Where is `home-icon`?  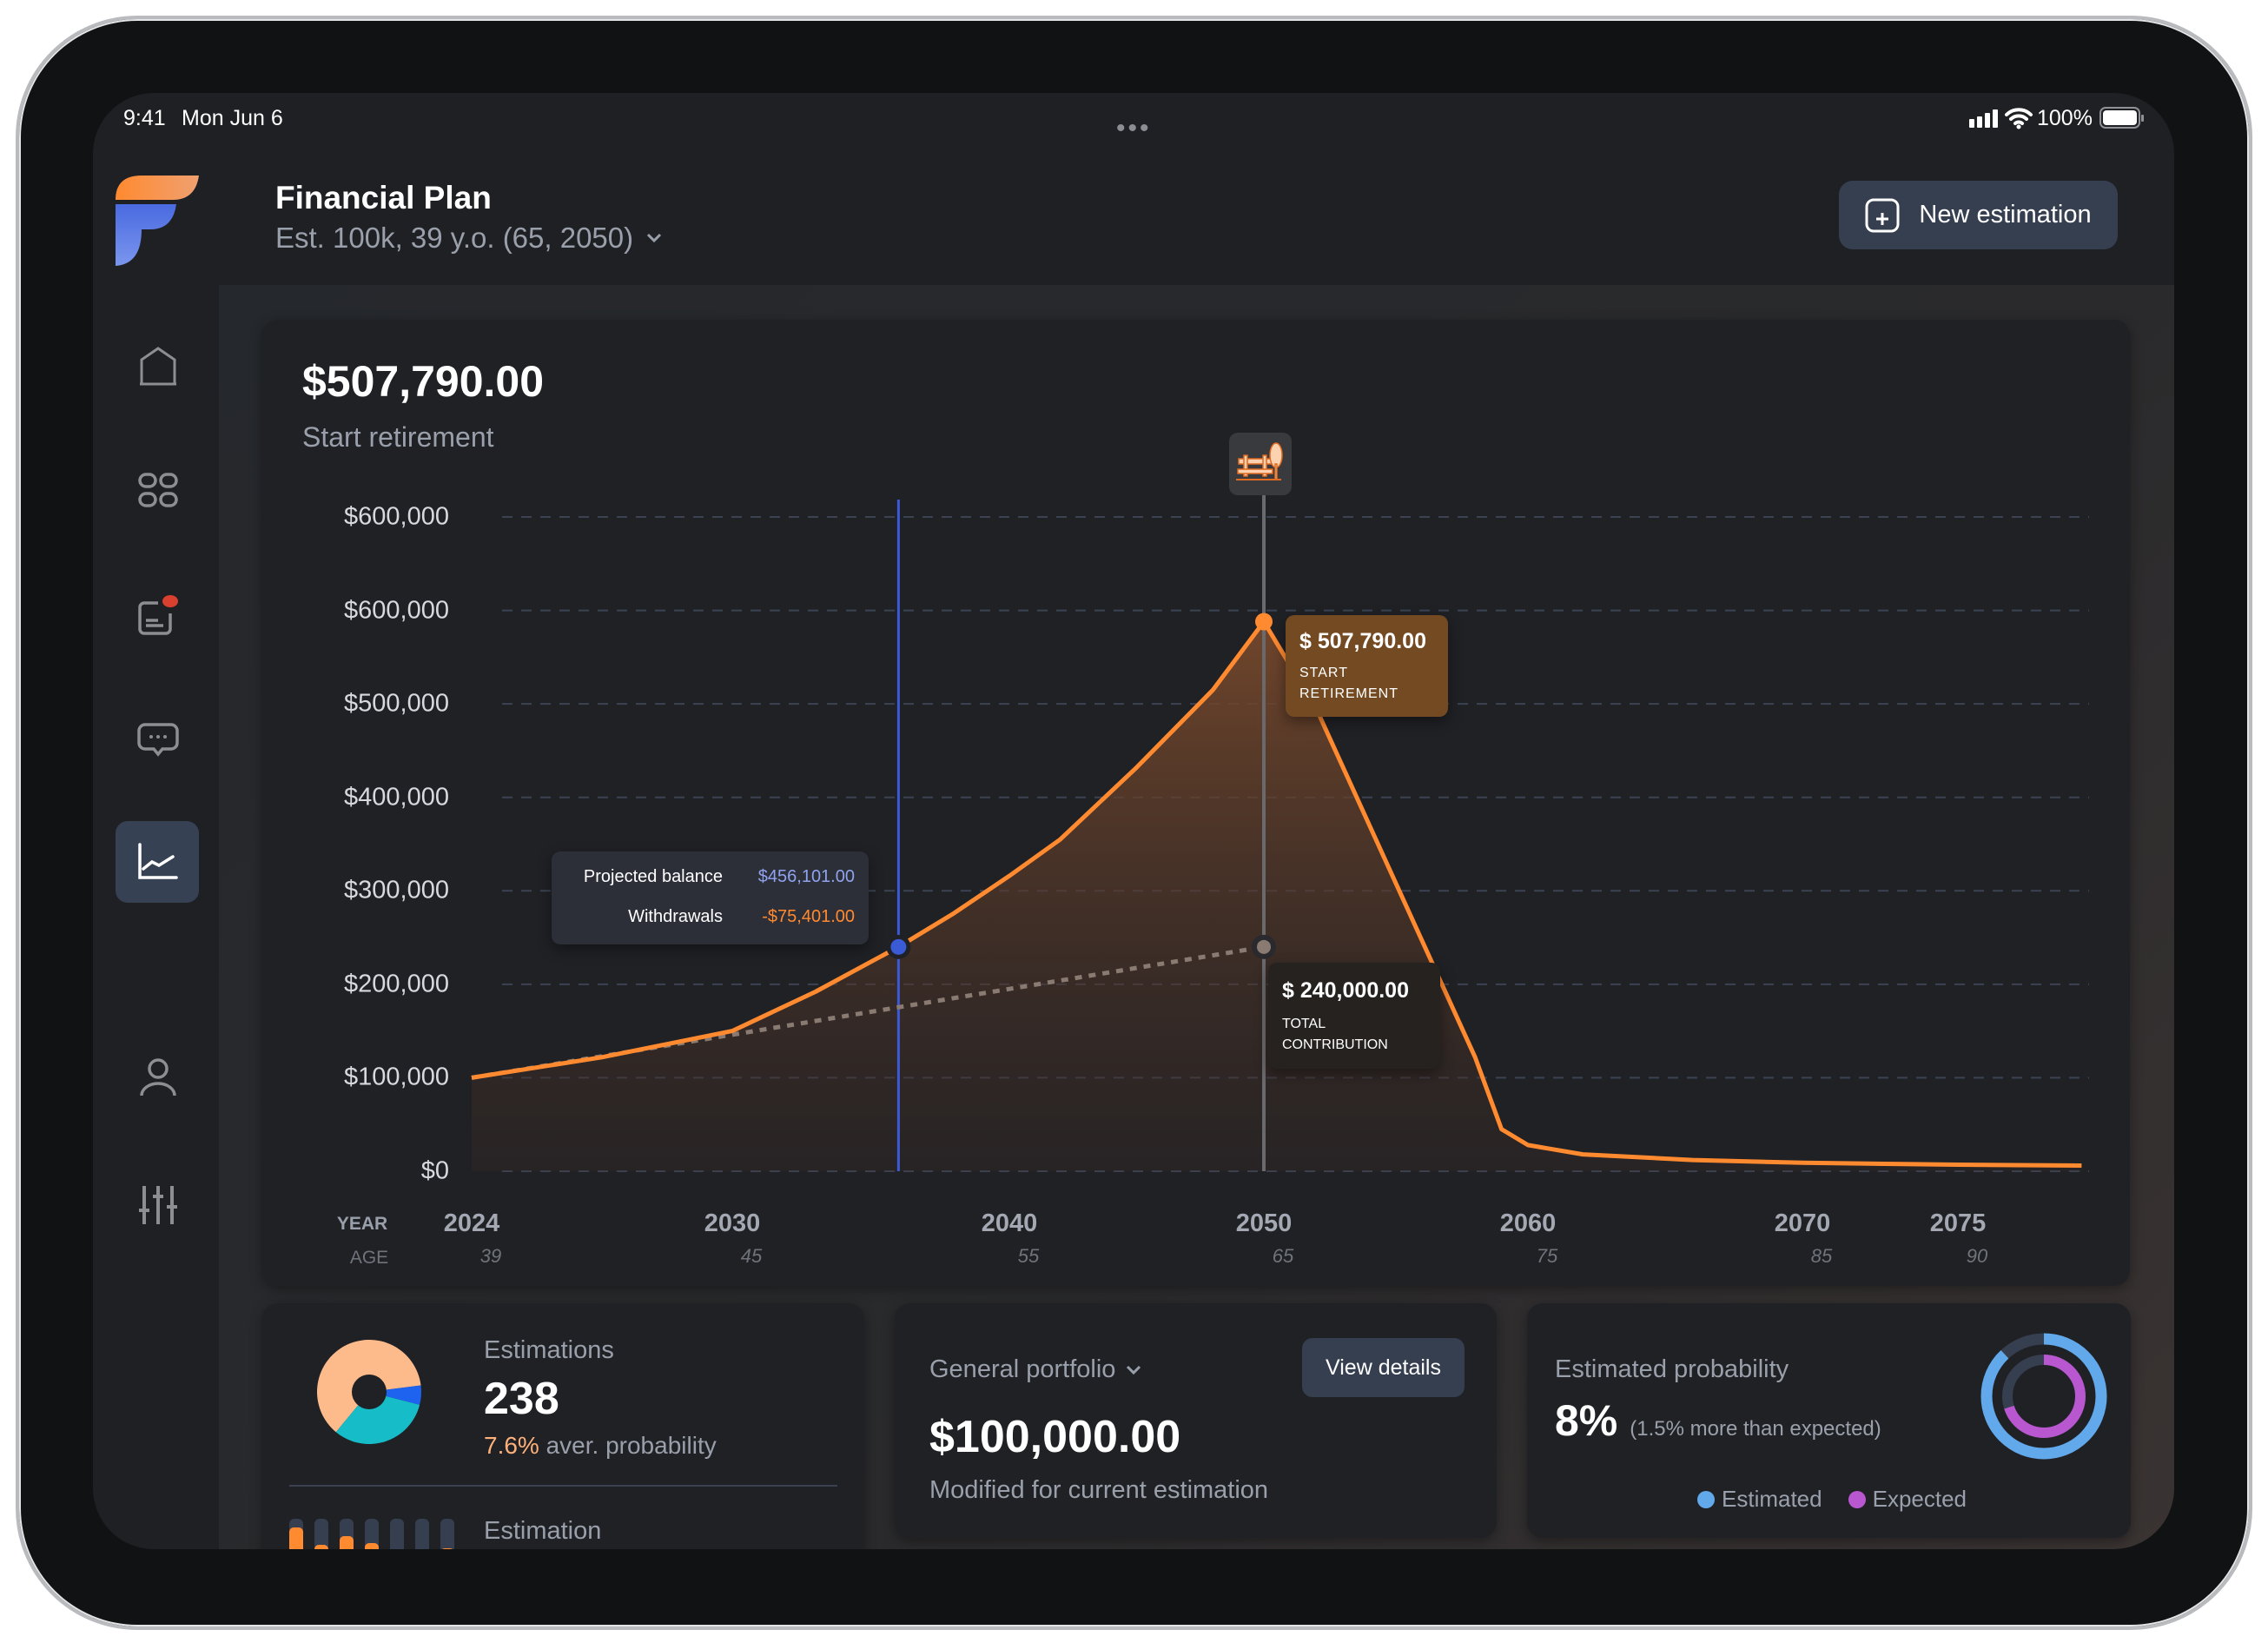
home-icon is located at coordinates (158, 366).